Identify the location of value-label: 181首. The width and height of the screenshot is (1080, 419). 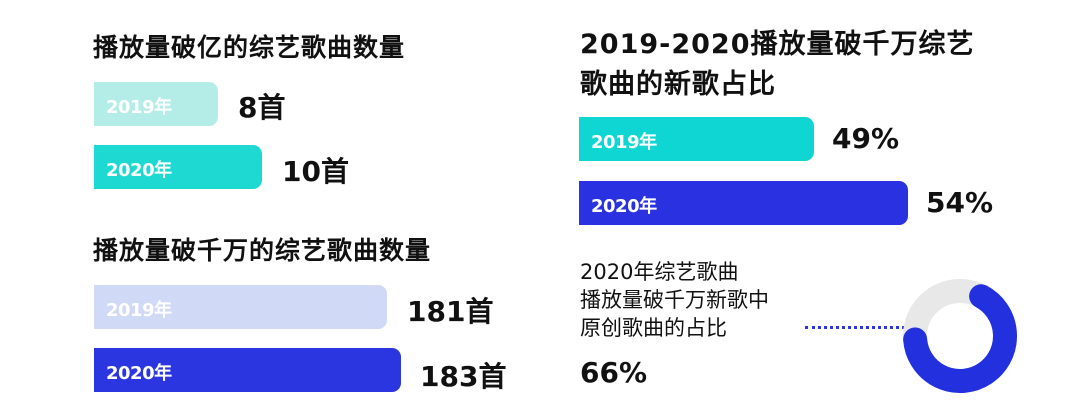
(450, 311).